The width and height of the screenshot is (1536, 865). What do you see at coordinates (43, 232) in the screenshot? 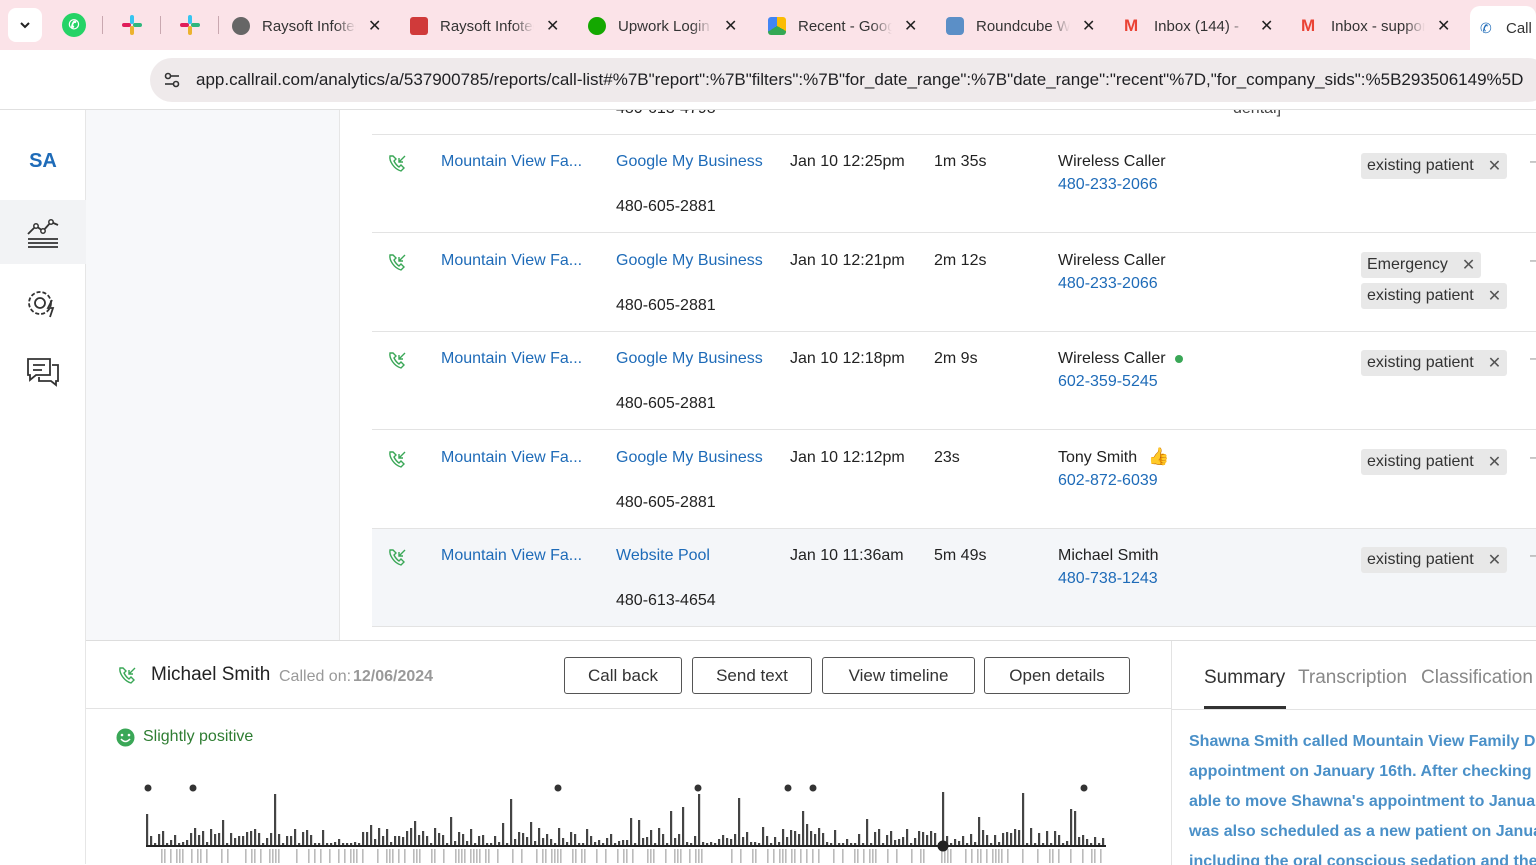
I see `analytics-nav` at bounding box center [43, 232].